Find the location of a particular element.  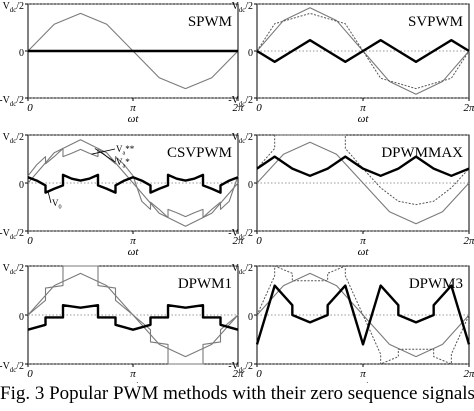

series-reference is located at coordinates (363, 183).